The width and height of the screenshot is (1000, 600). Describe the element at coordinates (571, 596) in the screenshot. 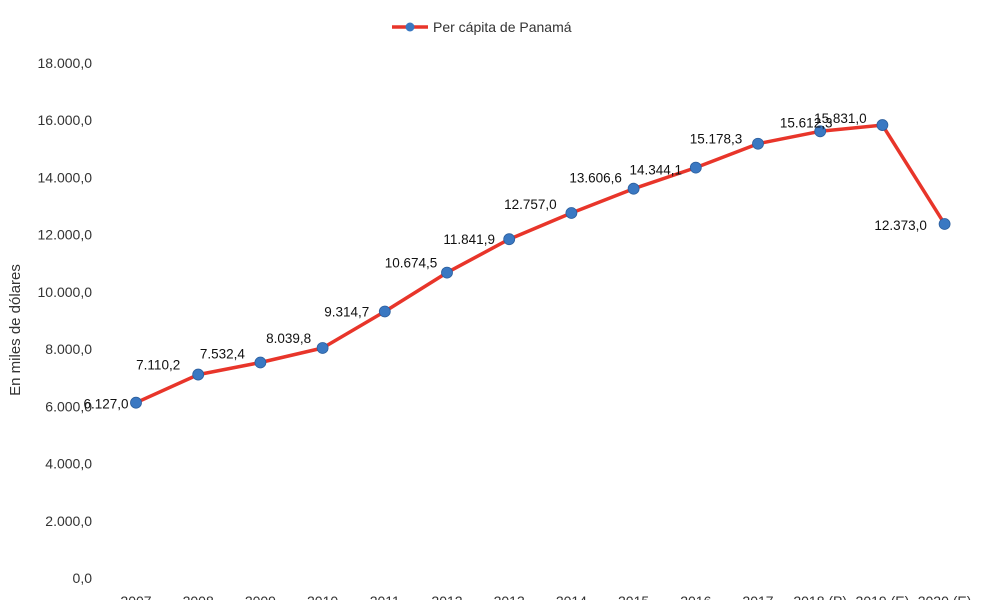

I see `x-tick-label: 2014` at that location.